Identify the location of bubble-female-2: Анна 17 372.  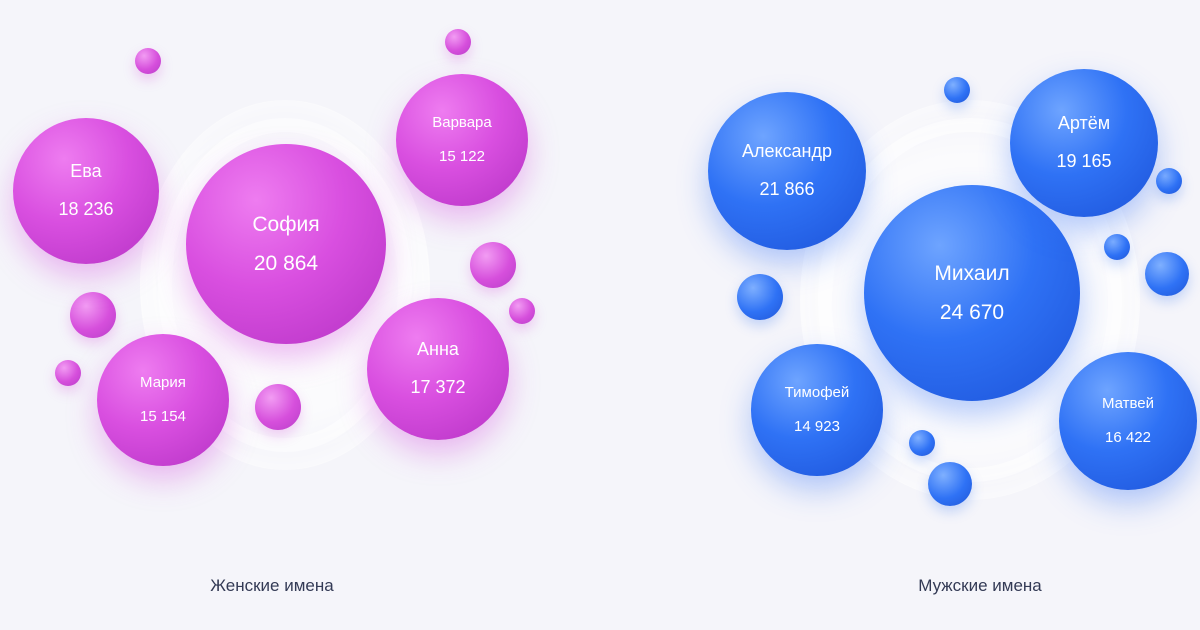
(438, 369).